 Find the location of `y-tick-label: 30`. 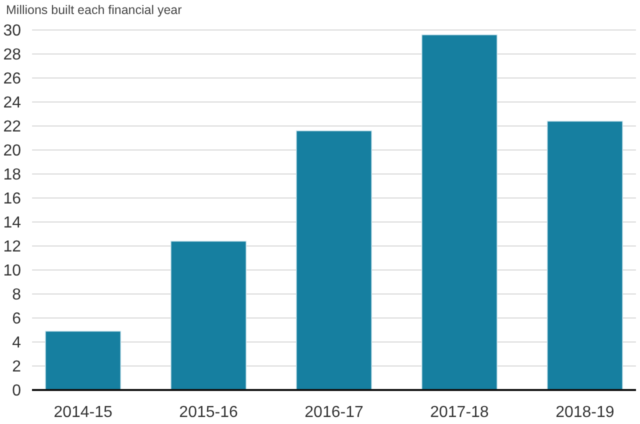

y-tick-label: 30 is located at coordinates (12, 31).